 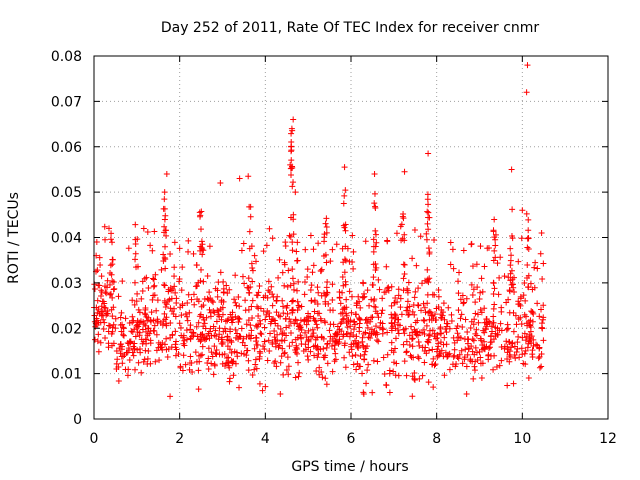 What do you see at coordinates (608, 439) in the screenshot?
I see `x-tick-label: 12` at bounding box center [608, 439].